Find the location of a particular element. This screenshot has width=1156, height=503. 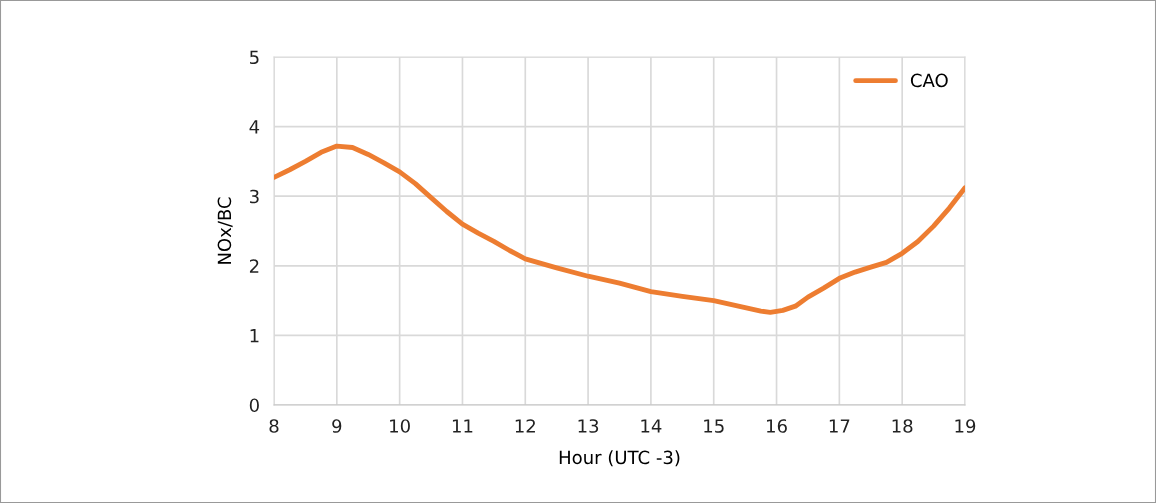

y-tick-label: 5 is located at coordinates (254, 57).